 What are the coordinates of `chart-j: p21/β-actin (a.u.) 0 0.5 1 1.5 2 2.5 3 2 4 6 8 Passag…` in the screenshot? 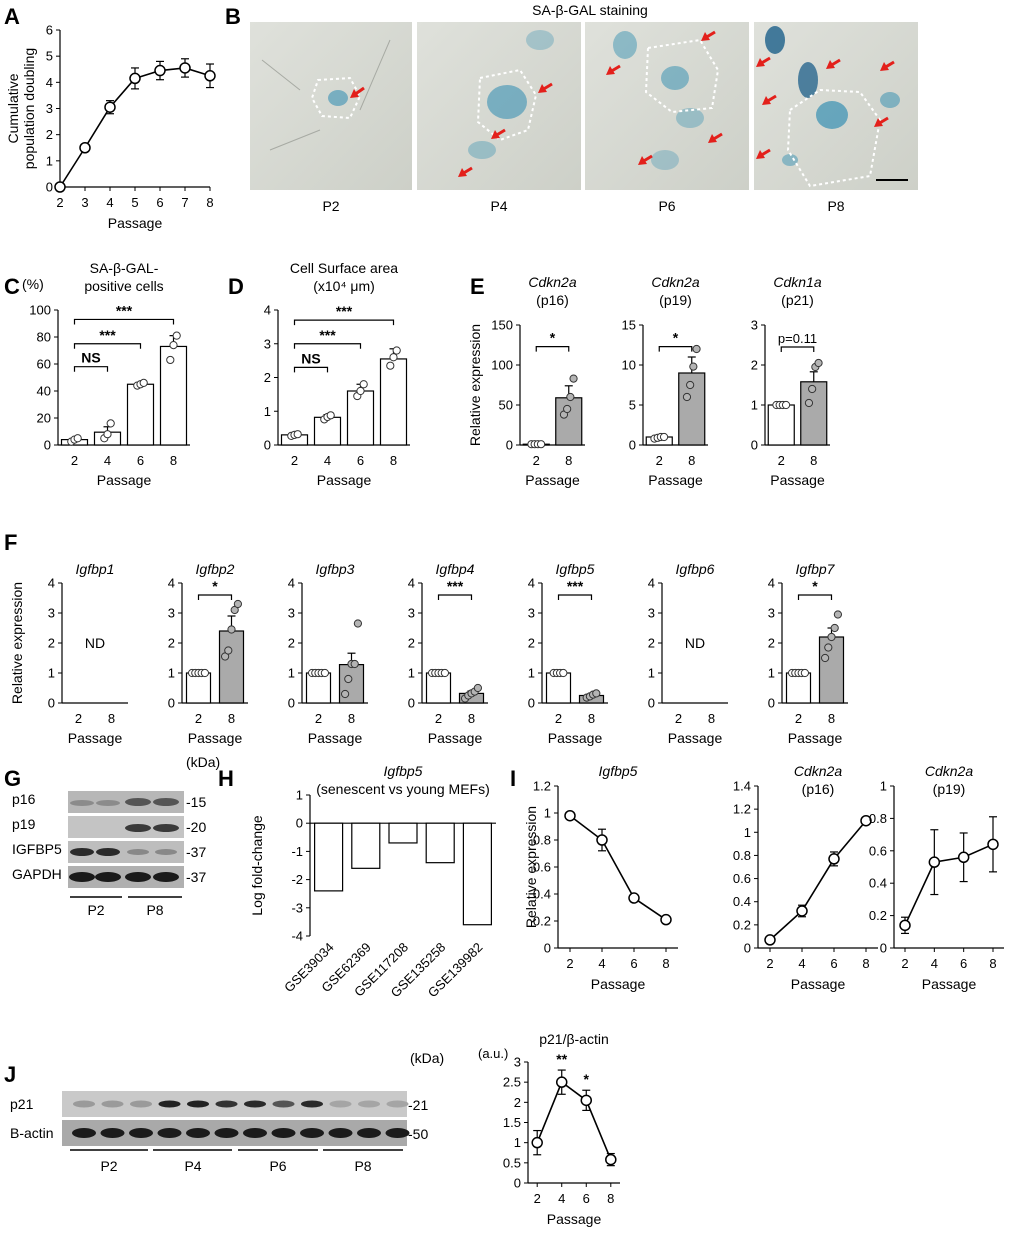 It's located at (549, 1129).